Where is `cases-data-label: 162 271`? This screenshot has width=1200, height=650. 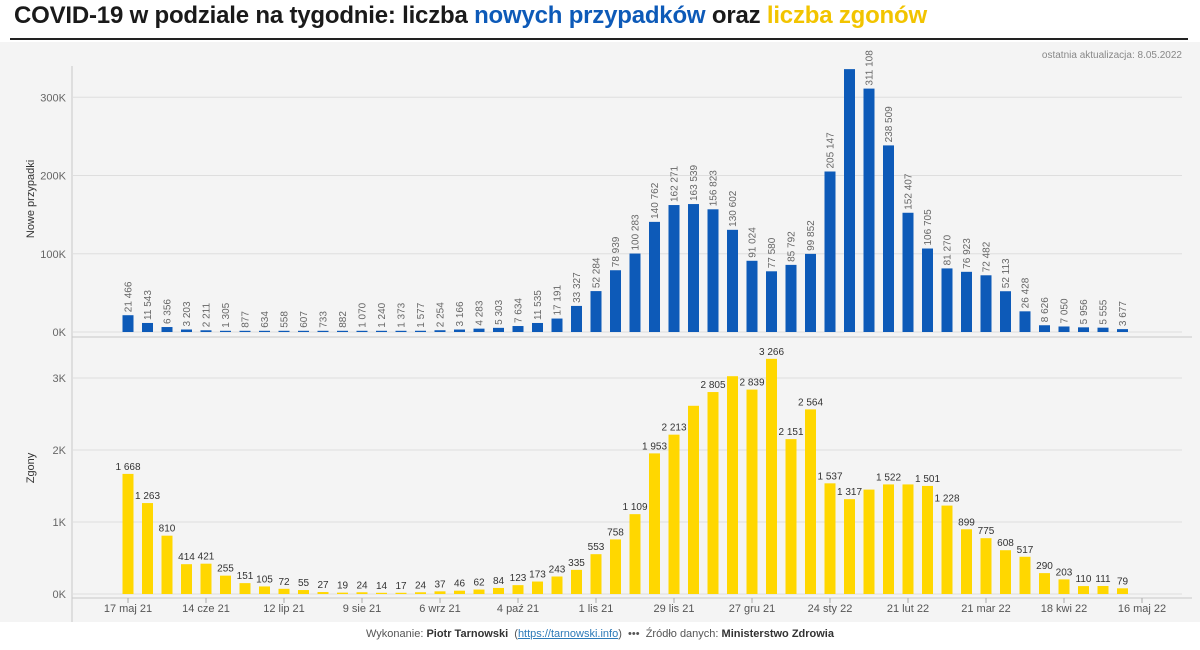 cases-data-label: 162 271 is located at coordinates (675, 183).